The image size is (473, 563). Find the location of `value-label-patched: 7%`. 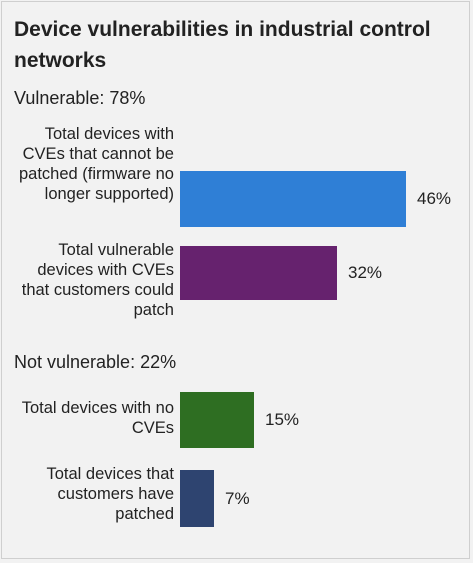

value-label-patched: 7% is located at coordinates (237, 498).